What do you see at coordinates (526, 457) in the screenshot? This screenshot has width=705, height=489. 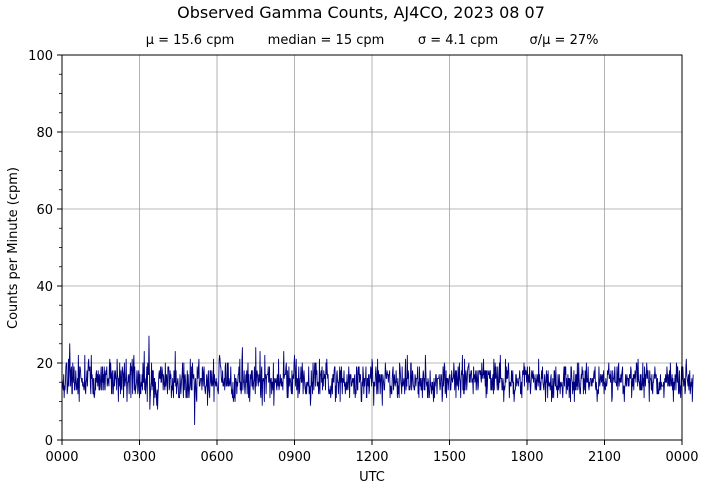 I see `x-tick-label: 1800` at bounding box center [526, 457].